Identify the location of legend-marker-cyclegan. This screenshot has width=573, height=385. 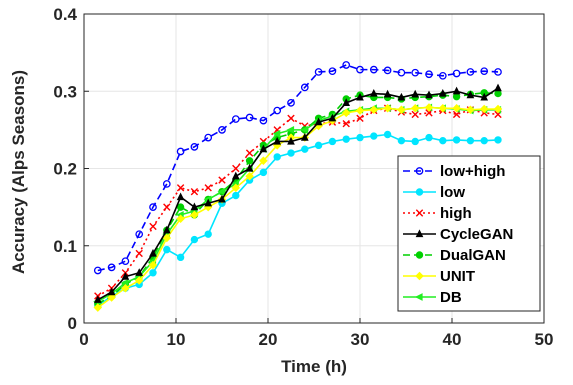
(419, 233).